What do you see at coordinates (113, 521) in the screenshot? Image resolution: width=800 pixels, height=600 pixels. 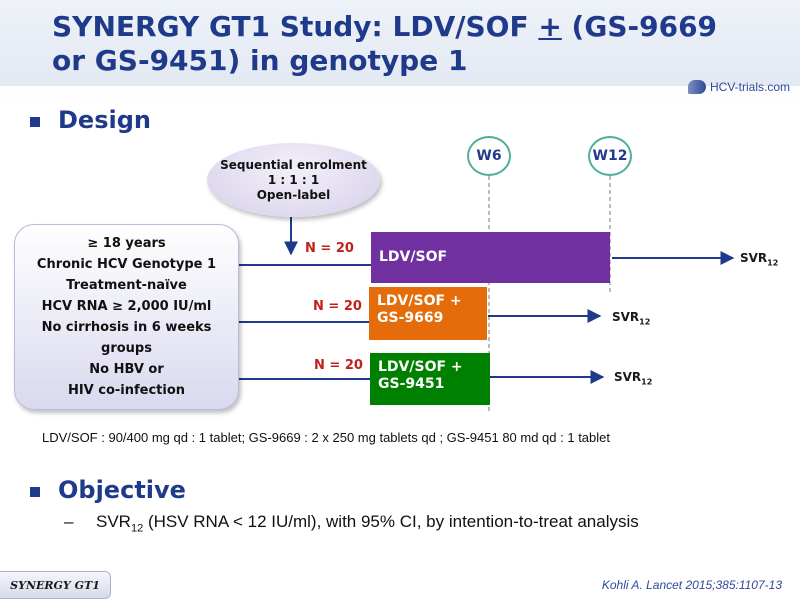 I see `objective-svr: SVR` at bounding box center [113, 521].